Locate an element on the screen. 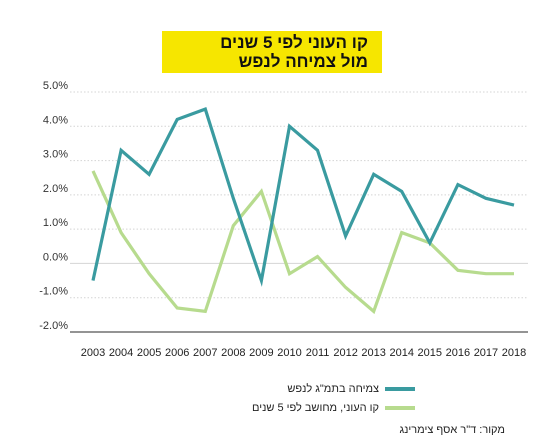 The height and width of the screenshot is (447, 545). x-tick-label: 2010 is located at coordinates (289, 353).